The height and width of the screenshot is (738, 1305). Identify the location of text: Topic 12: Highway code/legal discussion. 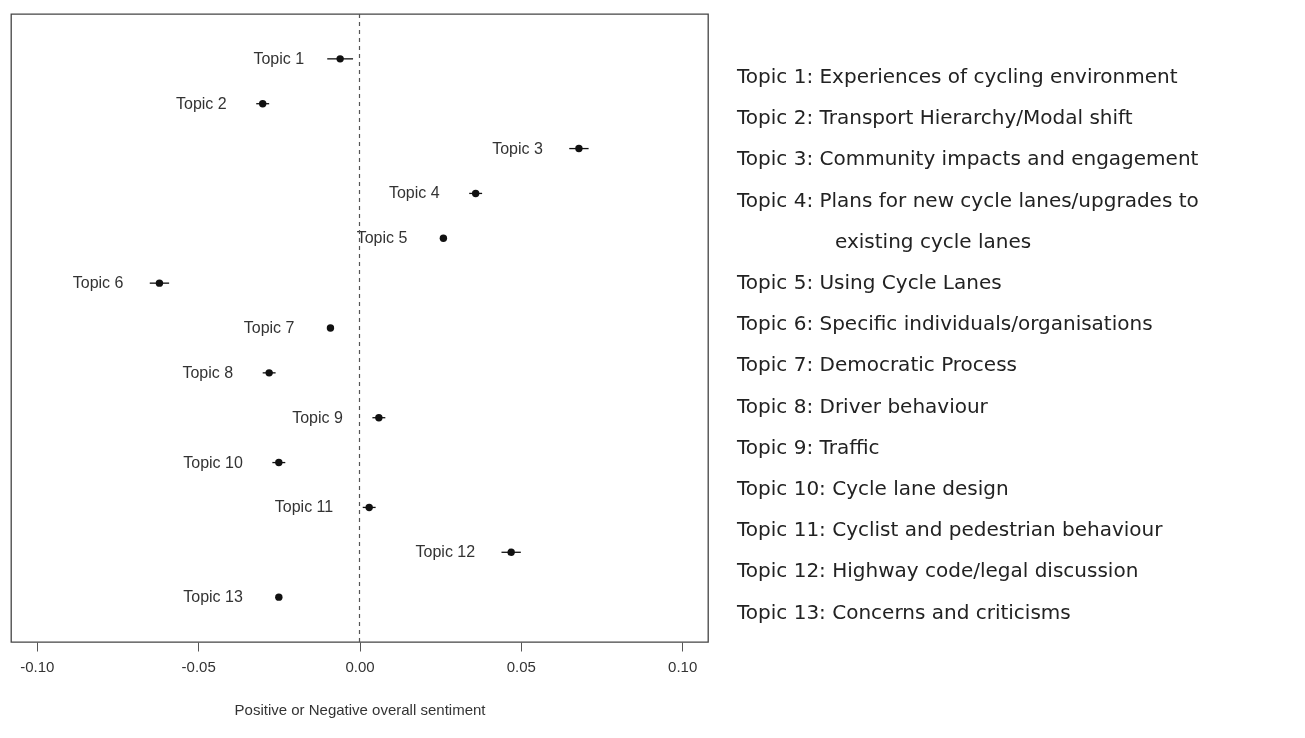
(937, 570).